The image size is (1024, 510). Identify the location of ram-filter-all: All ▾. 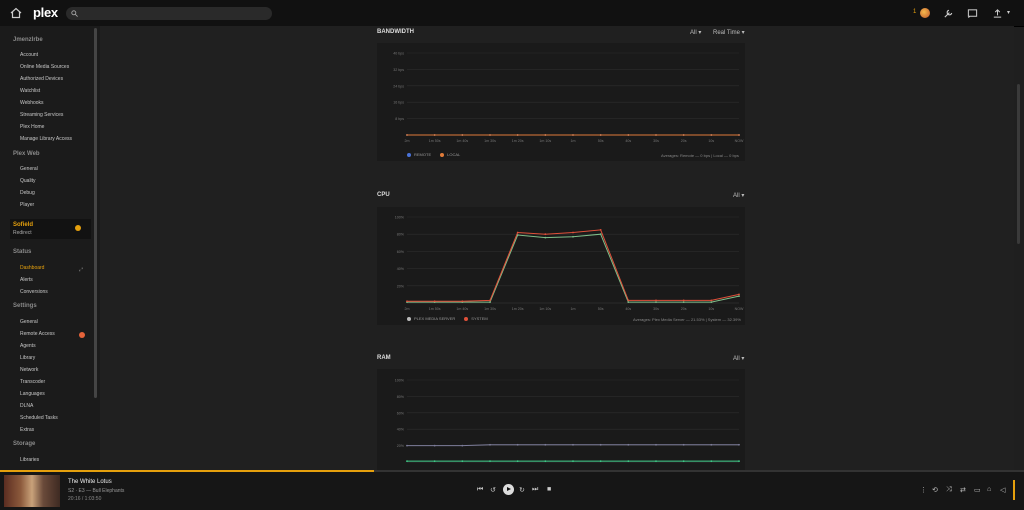
(739, 359).